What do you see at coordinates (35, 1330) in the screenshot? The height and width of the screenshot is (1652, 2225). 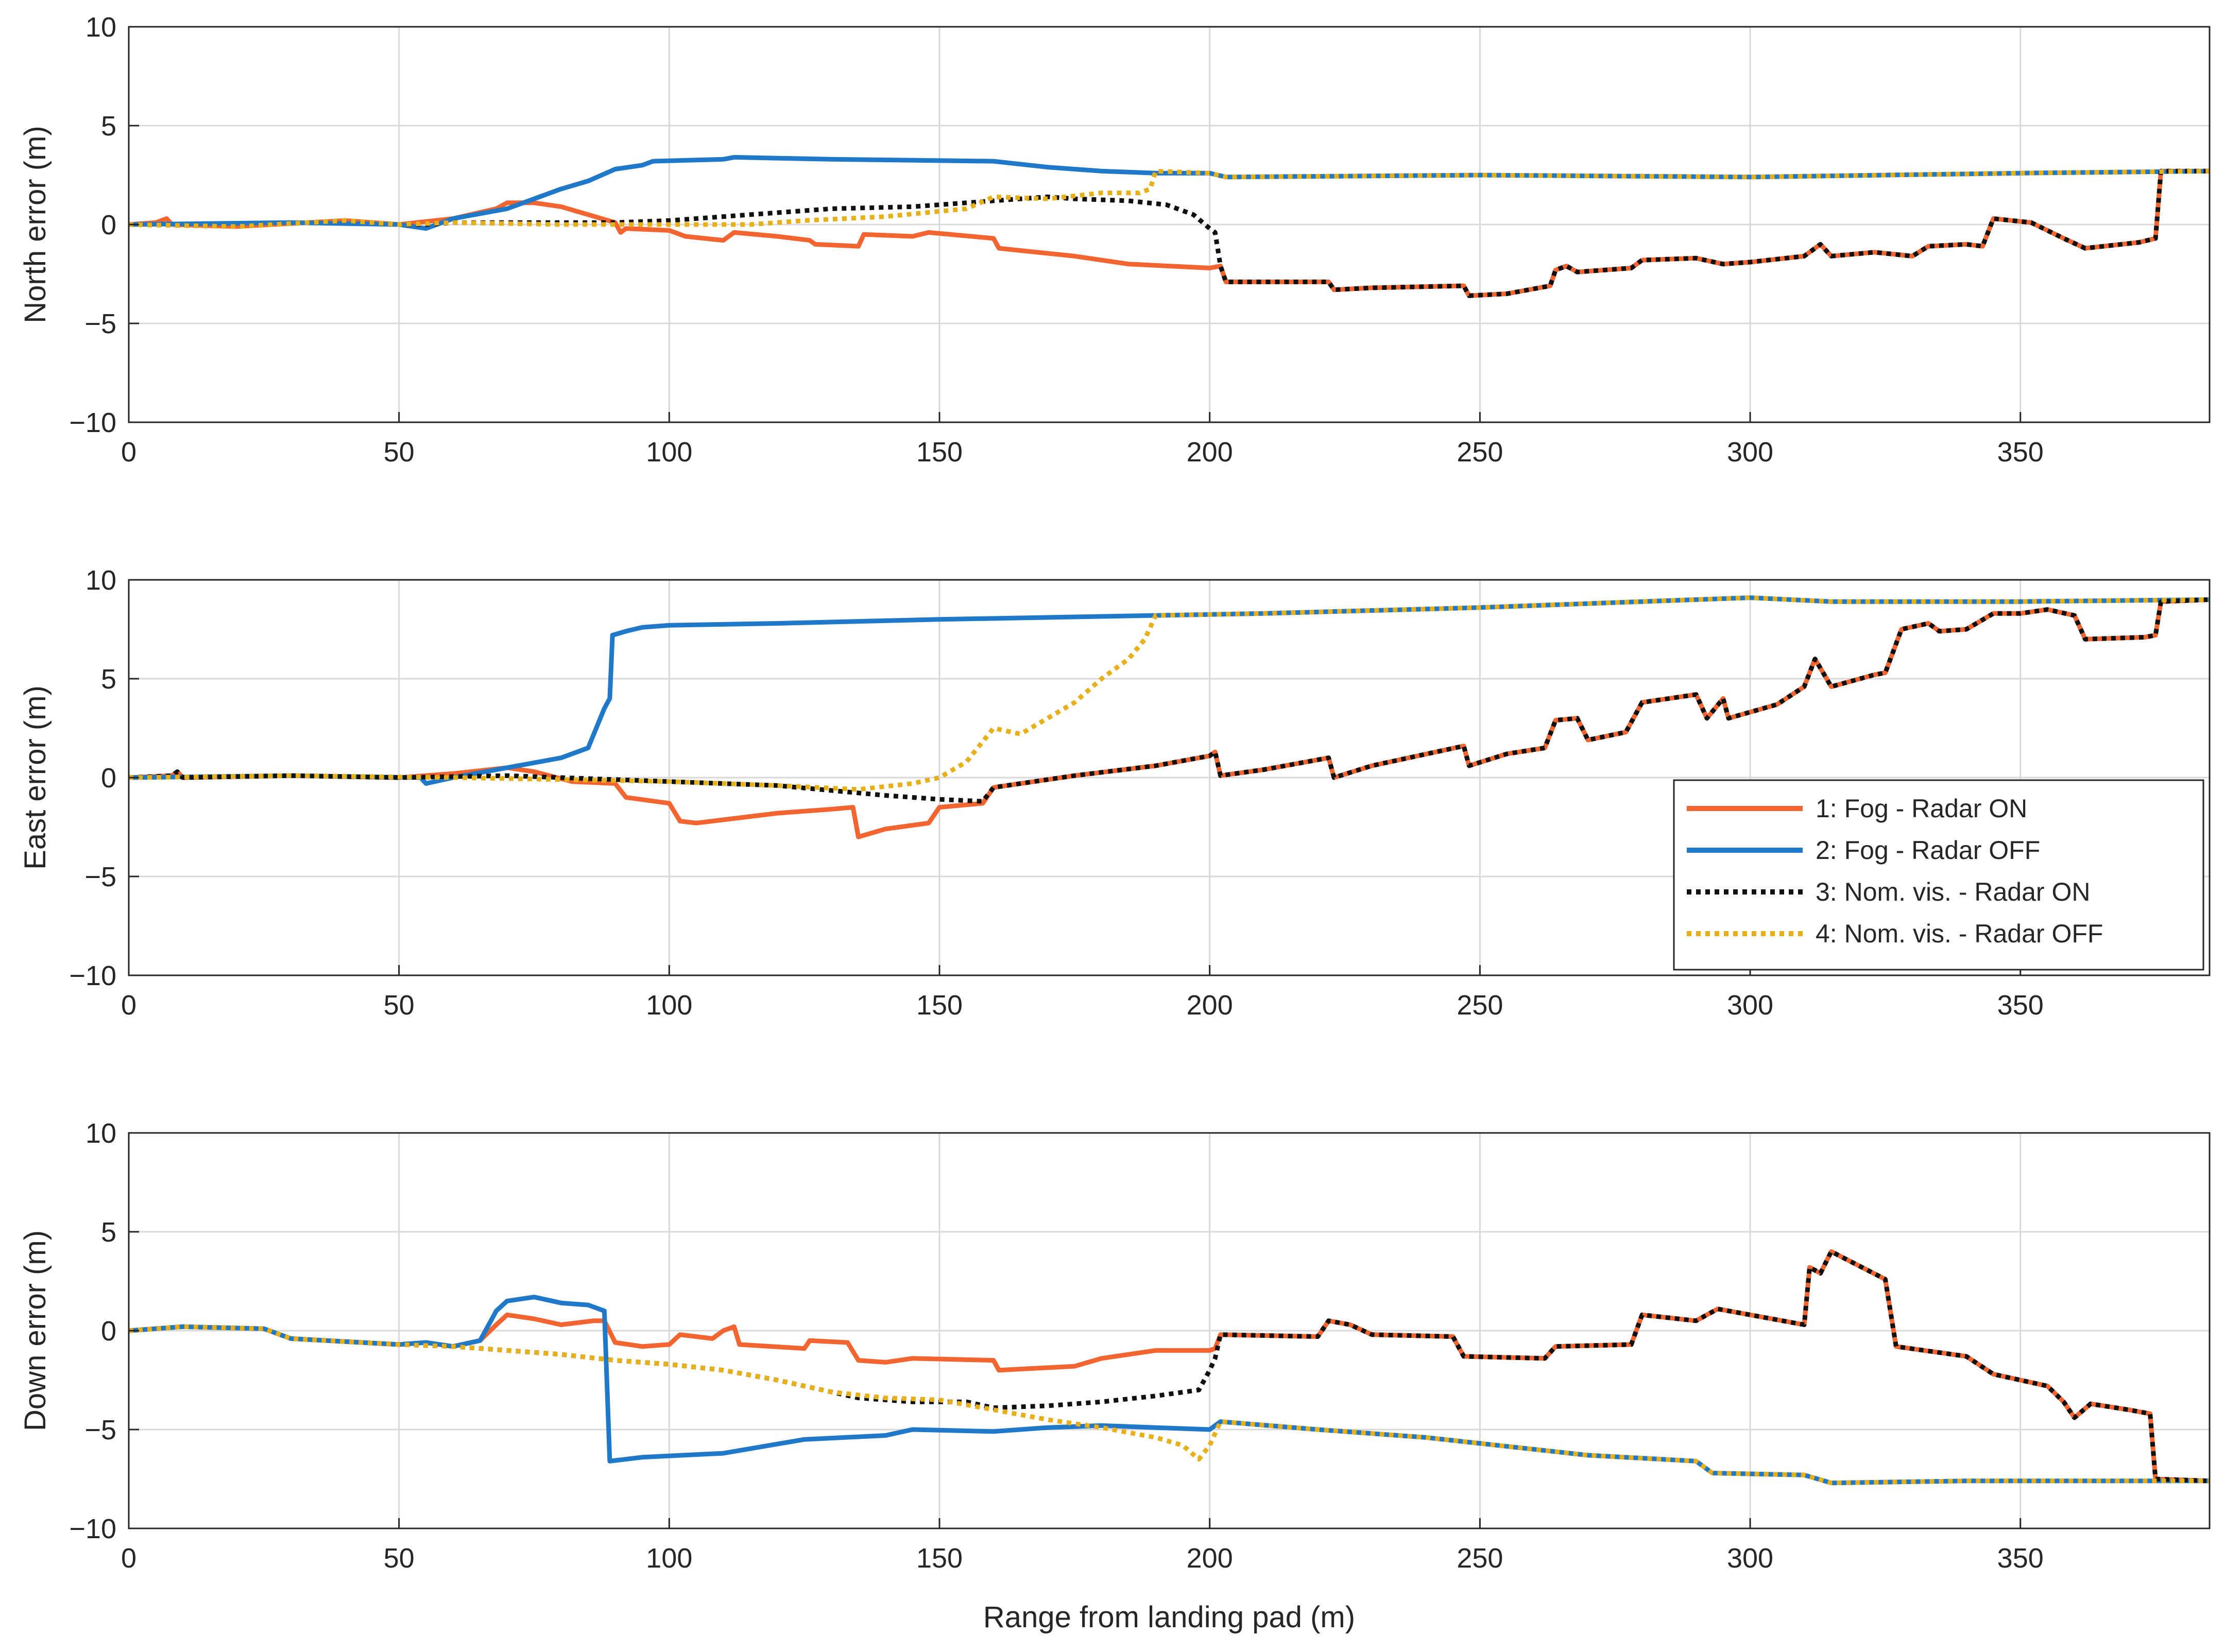 I see `y-axis-label: Down error (m)` at bounding box center [35, 1330].